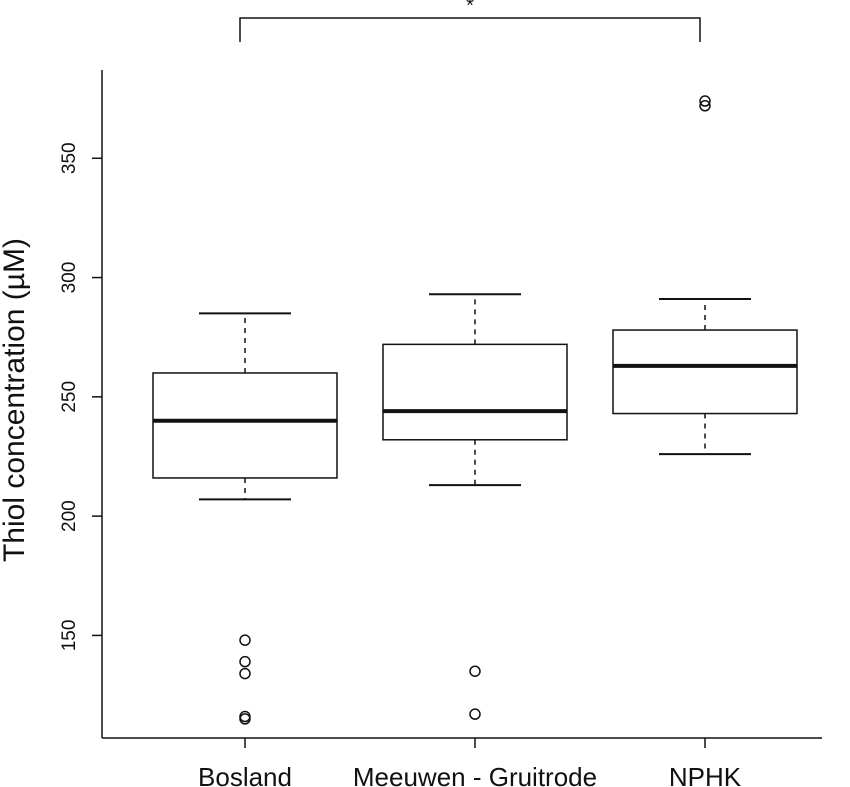  What do you see at coordinates (470, 8) in the screenshot?
I see `significance-label: *` at bounding box center [470, 8].